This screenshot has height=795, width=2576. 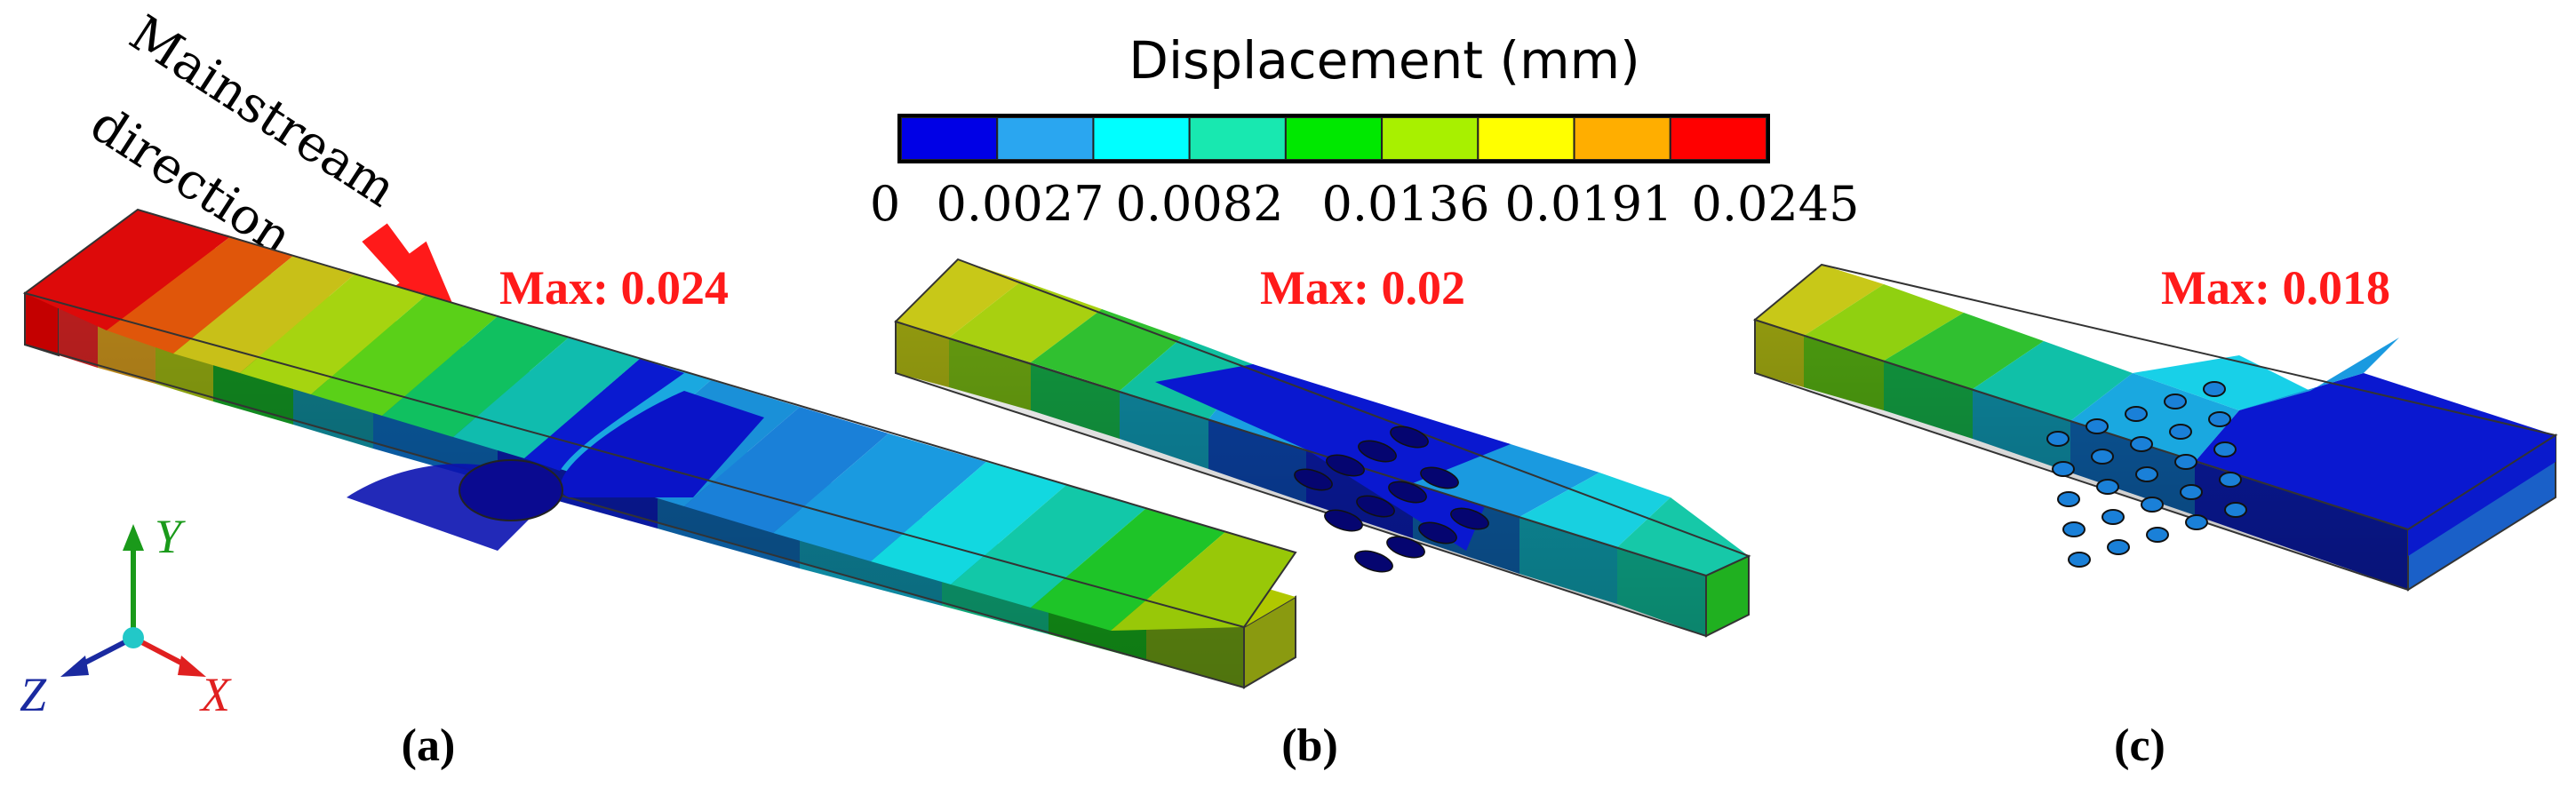 I want to click on z-arrow-icon, so click(x=74, y=666).